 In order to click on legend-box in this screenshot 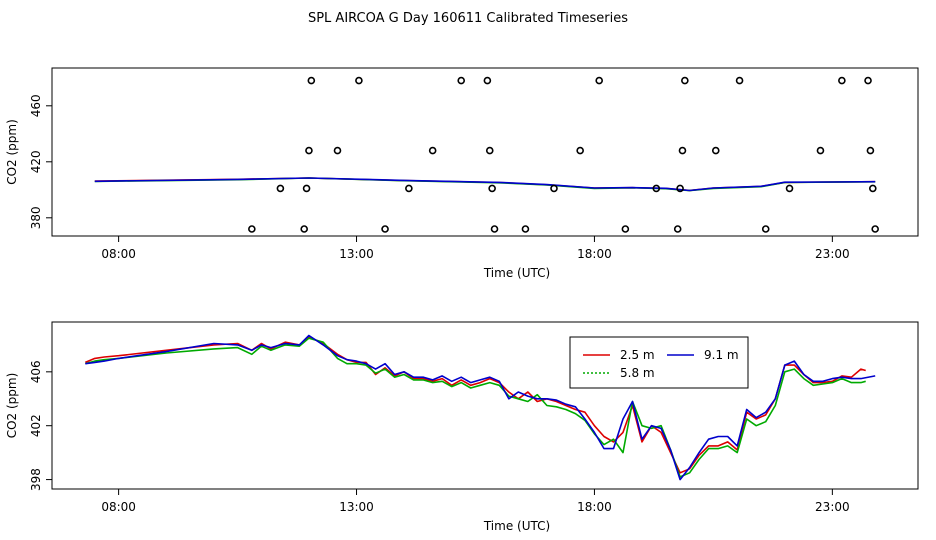, I will do `click(659, 362)`.